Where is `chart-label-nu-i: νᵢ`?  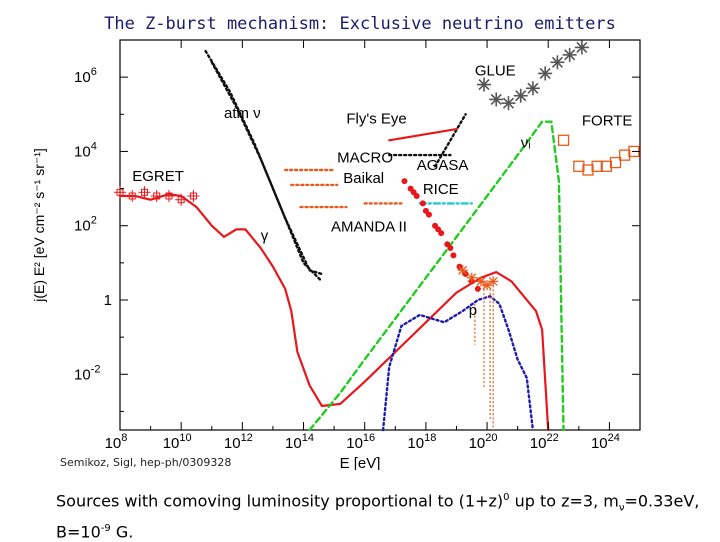 chart-label-nu-i: νᵢ is located at coordinates (526, 143).